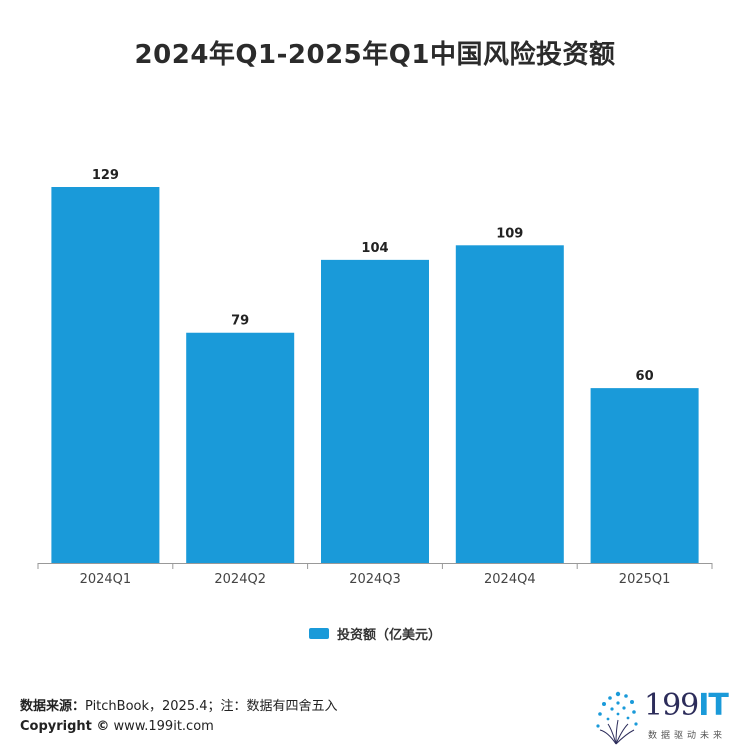 The image size is (750, 750). I want to click on data-label-2024Q4: 109, so click(509, 233).